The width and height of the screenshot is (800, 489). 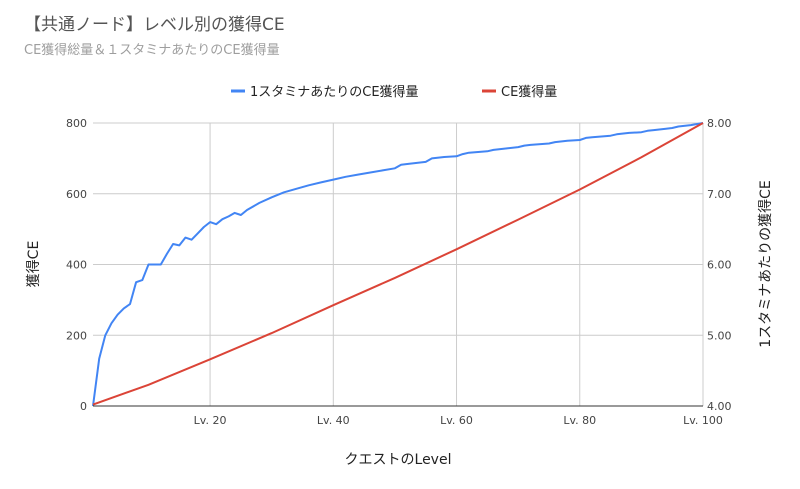 I want to click on x-tick-label: Lv. 60, so click(x=456, y=420).